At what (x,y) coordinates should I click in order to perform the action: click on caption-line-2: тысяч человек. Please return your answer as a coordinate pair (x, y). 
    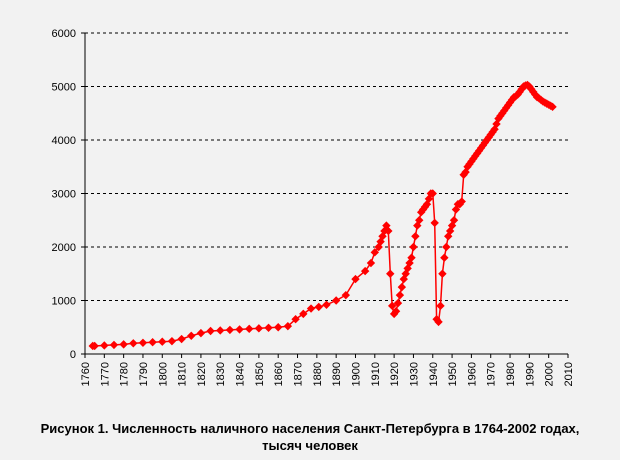
    Looking at the image, I should click on (310, 445).